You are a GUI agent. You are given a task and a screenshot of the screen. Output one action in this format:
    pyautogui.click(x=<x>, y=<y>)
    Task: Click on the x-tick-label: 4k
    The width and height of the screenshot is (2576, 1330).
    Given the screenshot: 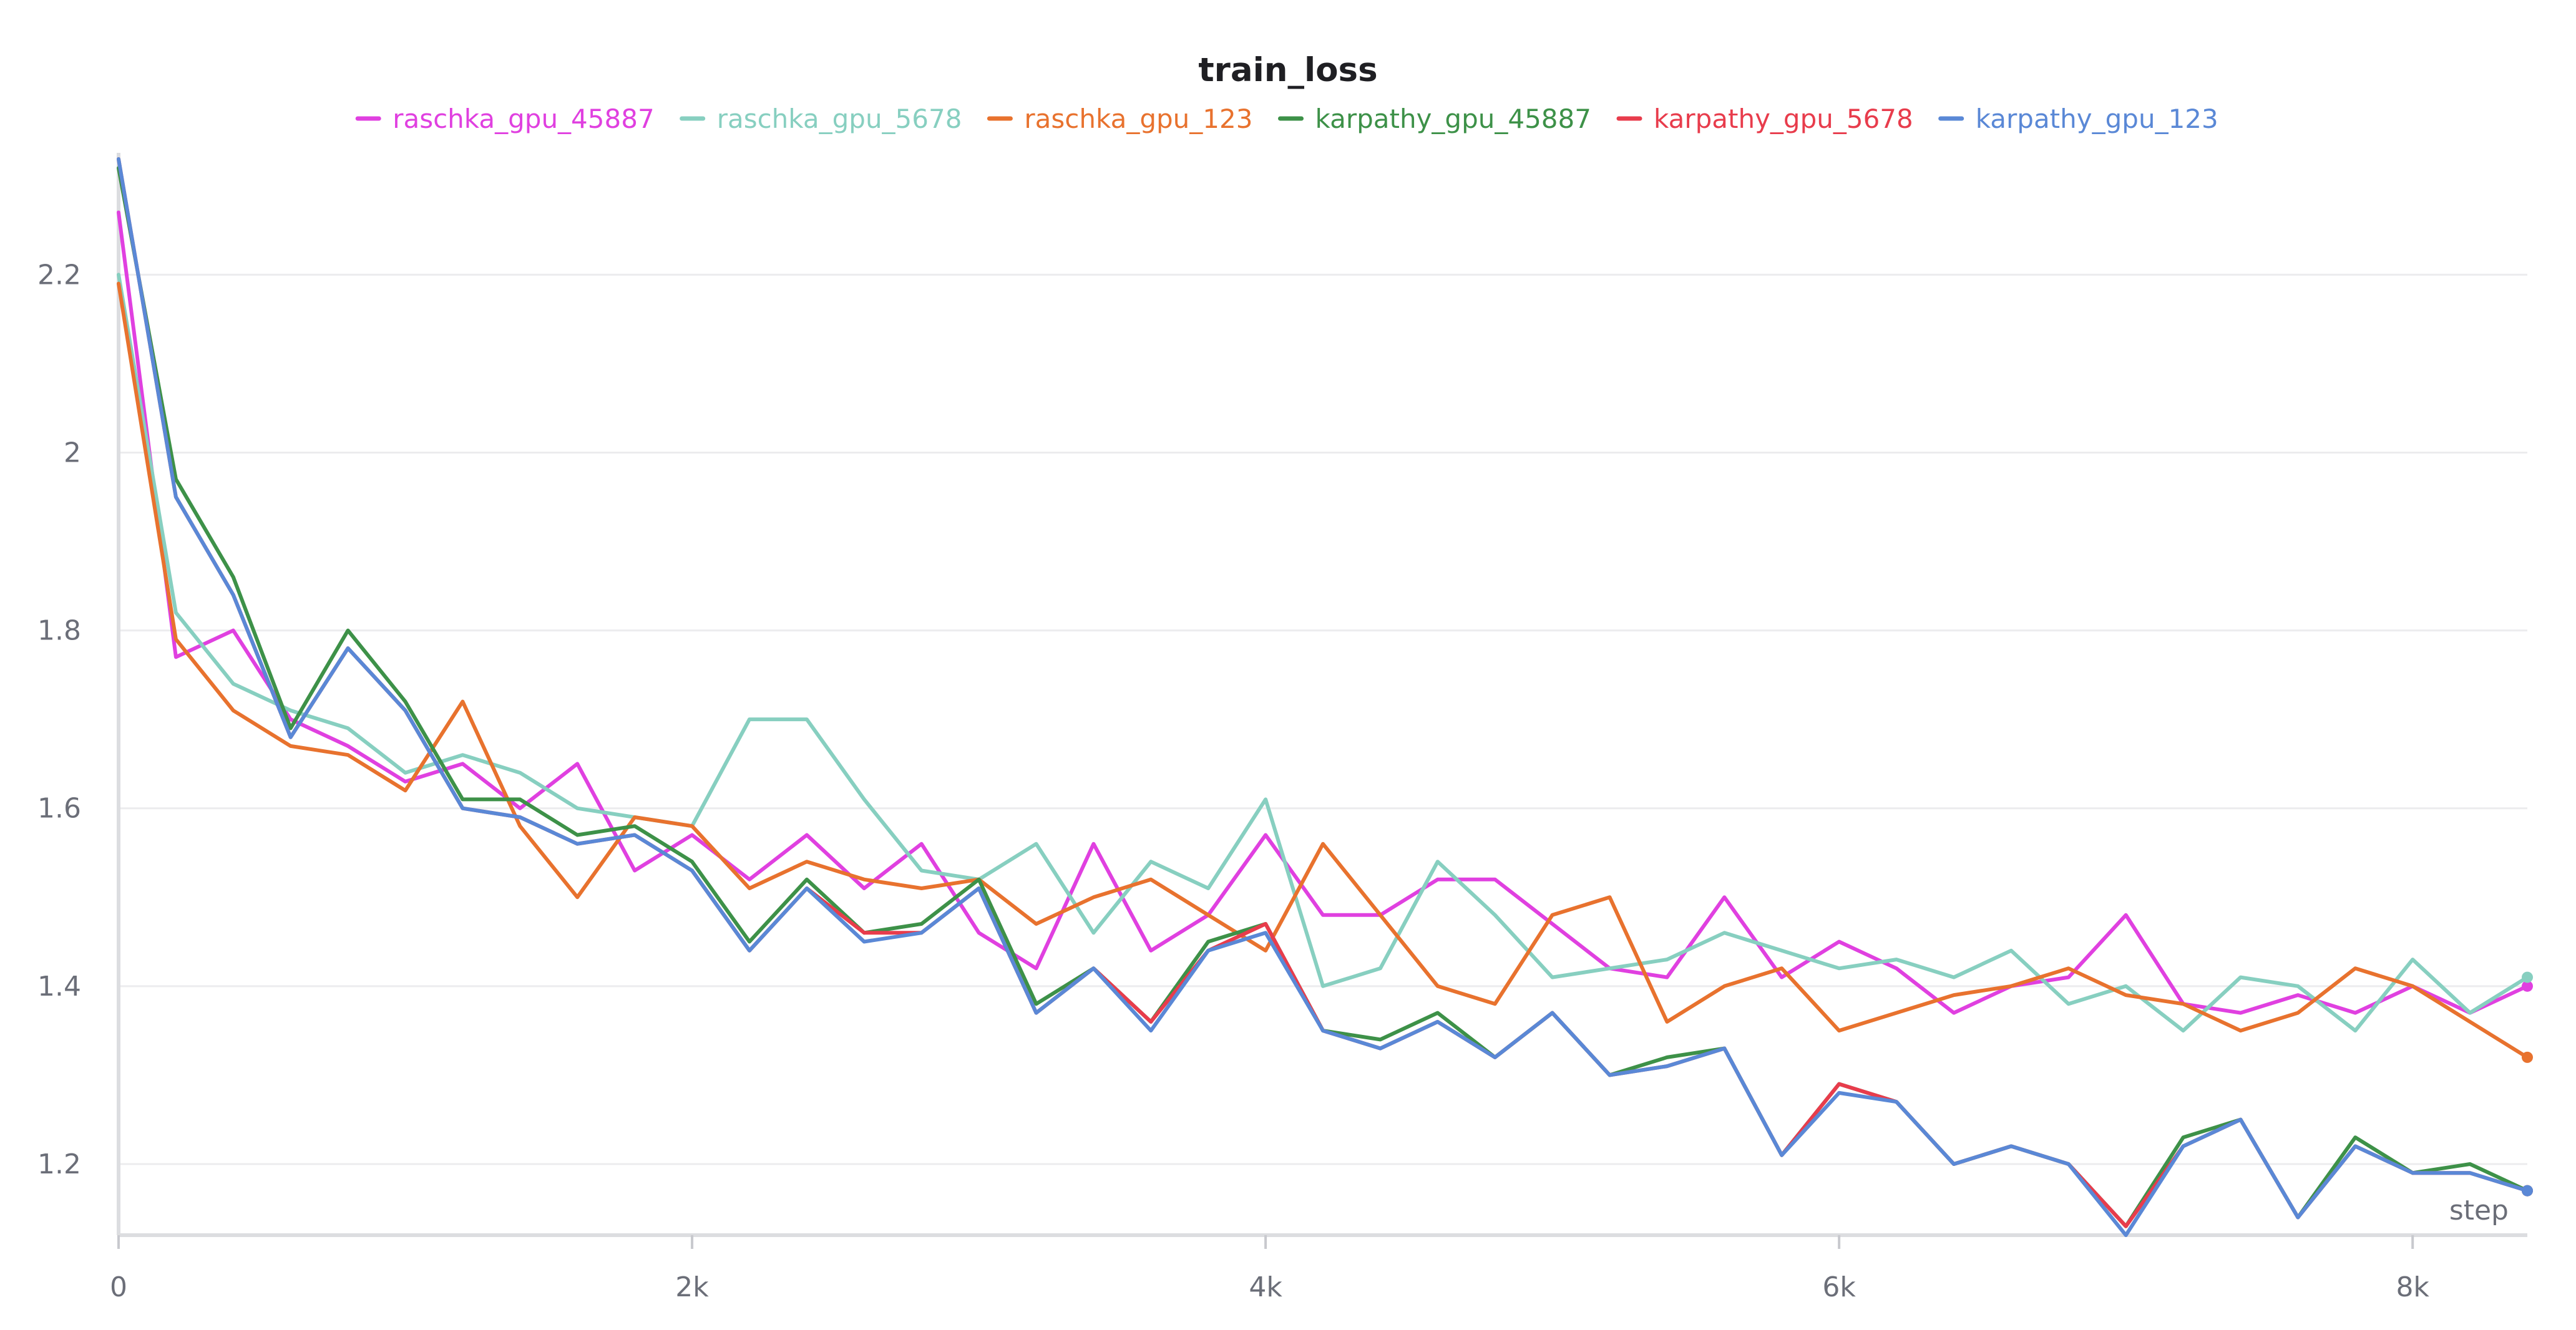 What is the action you would take?
    pyautogui.click(x=1265, y=1287)
    